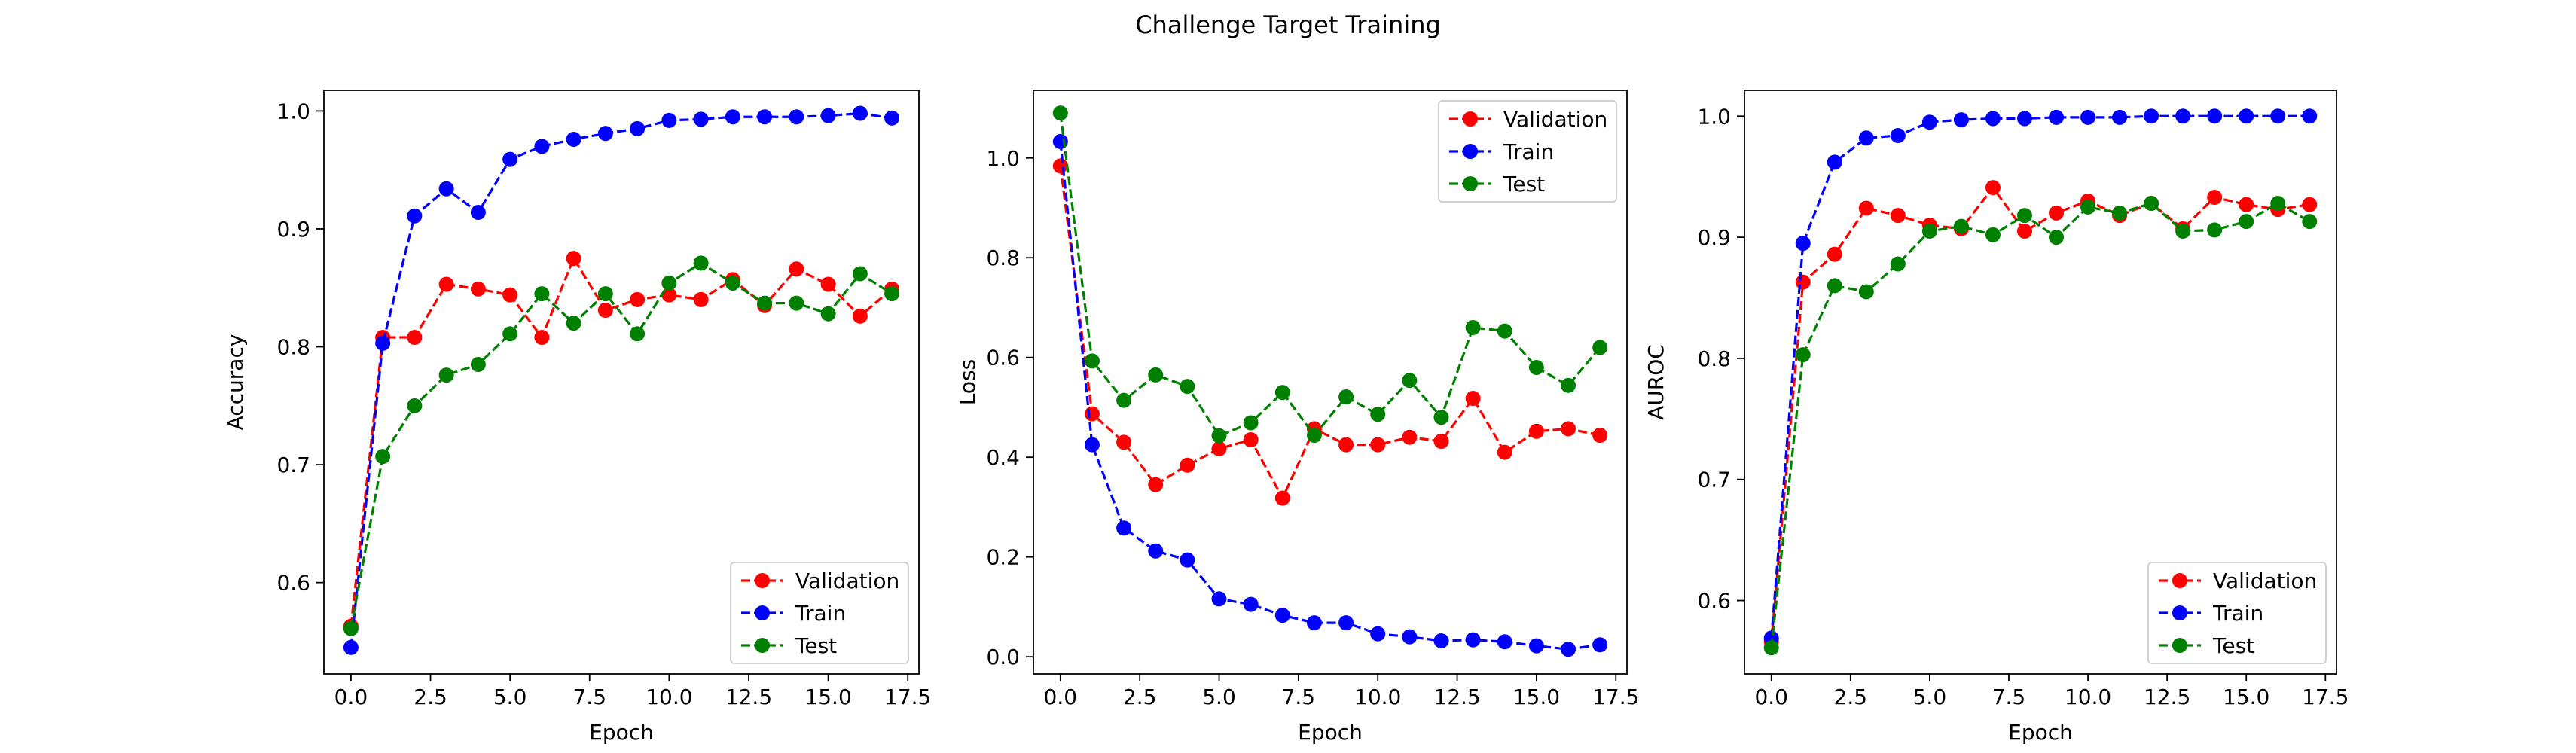 This screenshot has width=2576, height=753. Describe the element at coordinates (1714, 237) in the screenshot. I see `y-tick-label: 0.9` at that location.